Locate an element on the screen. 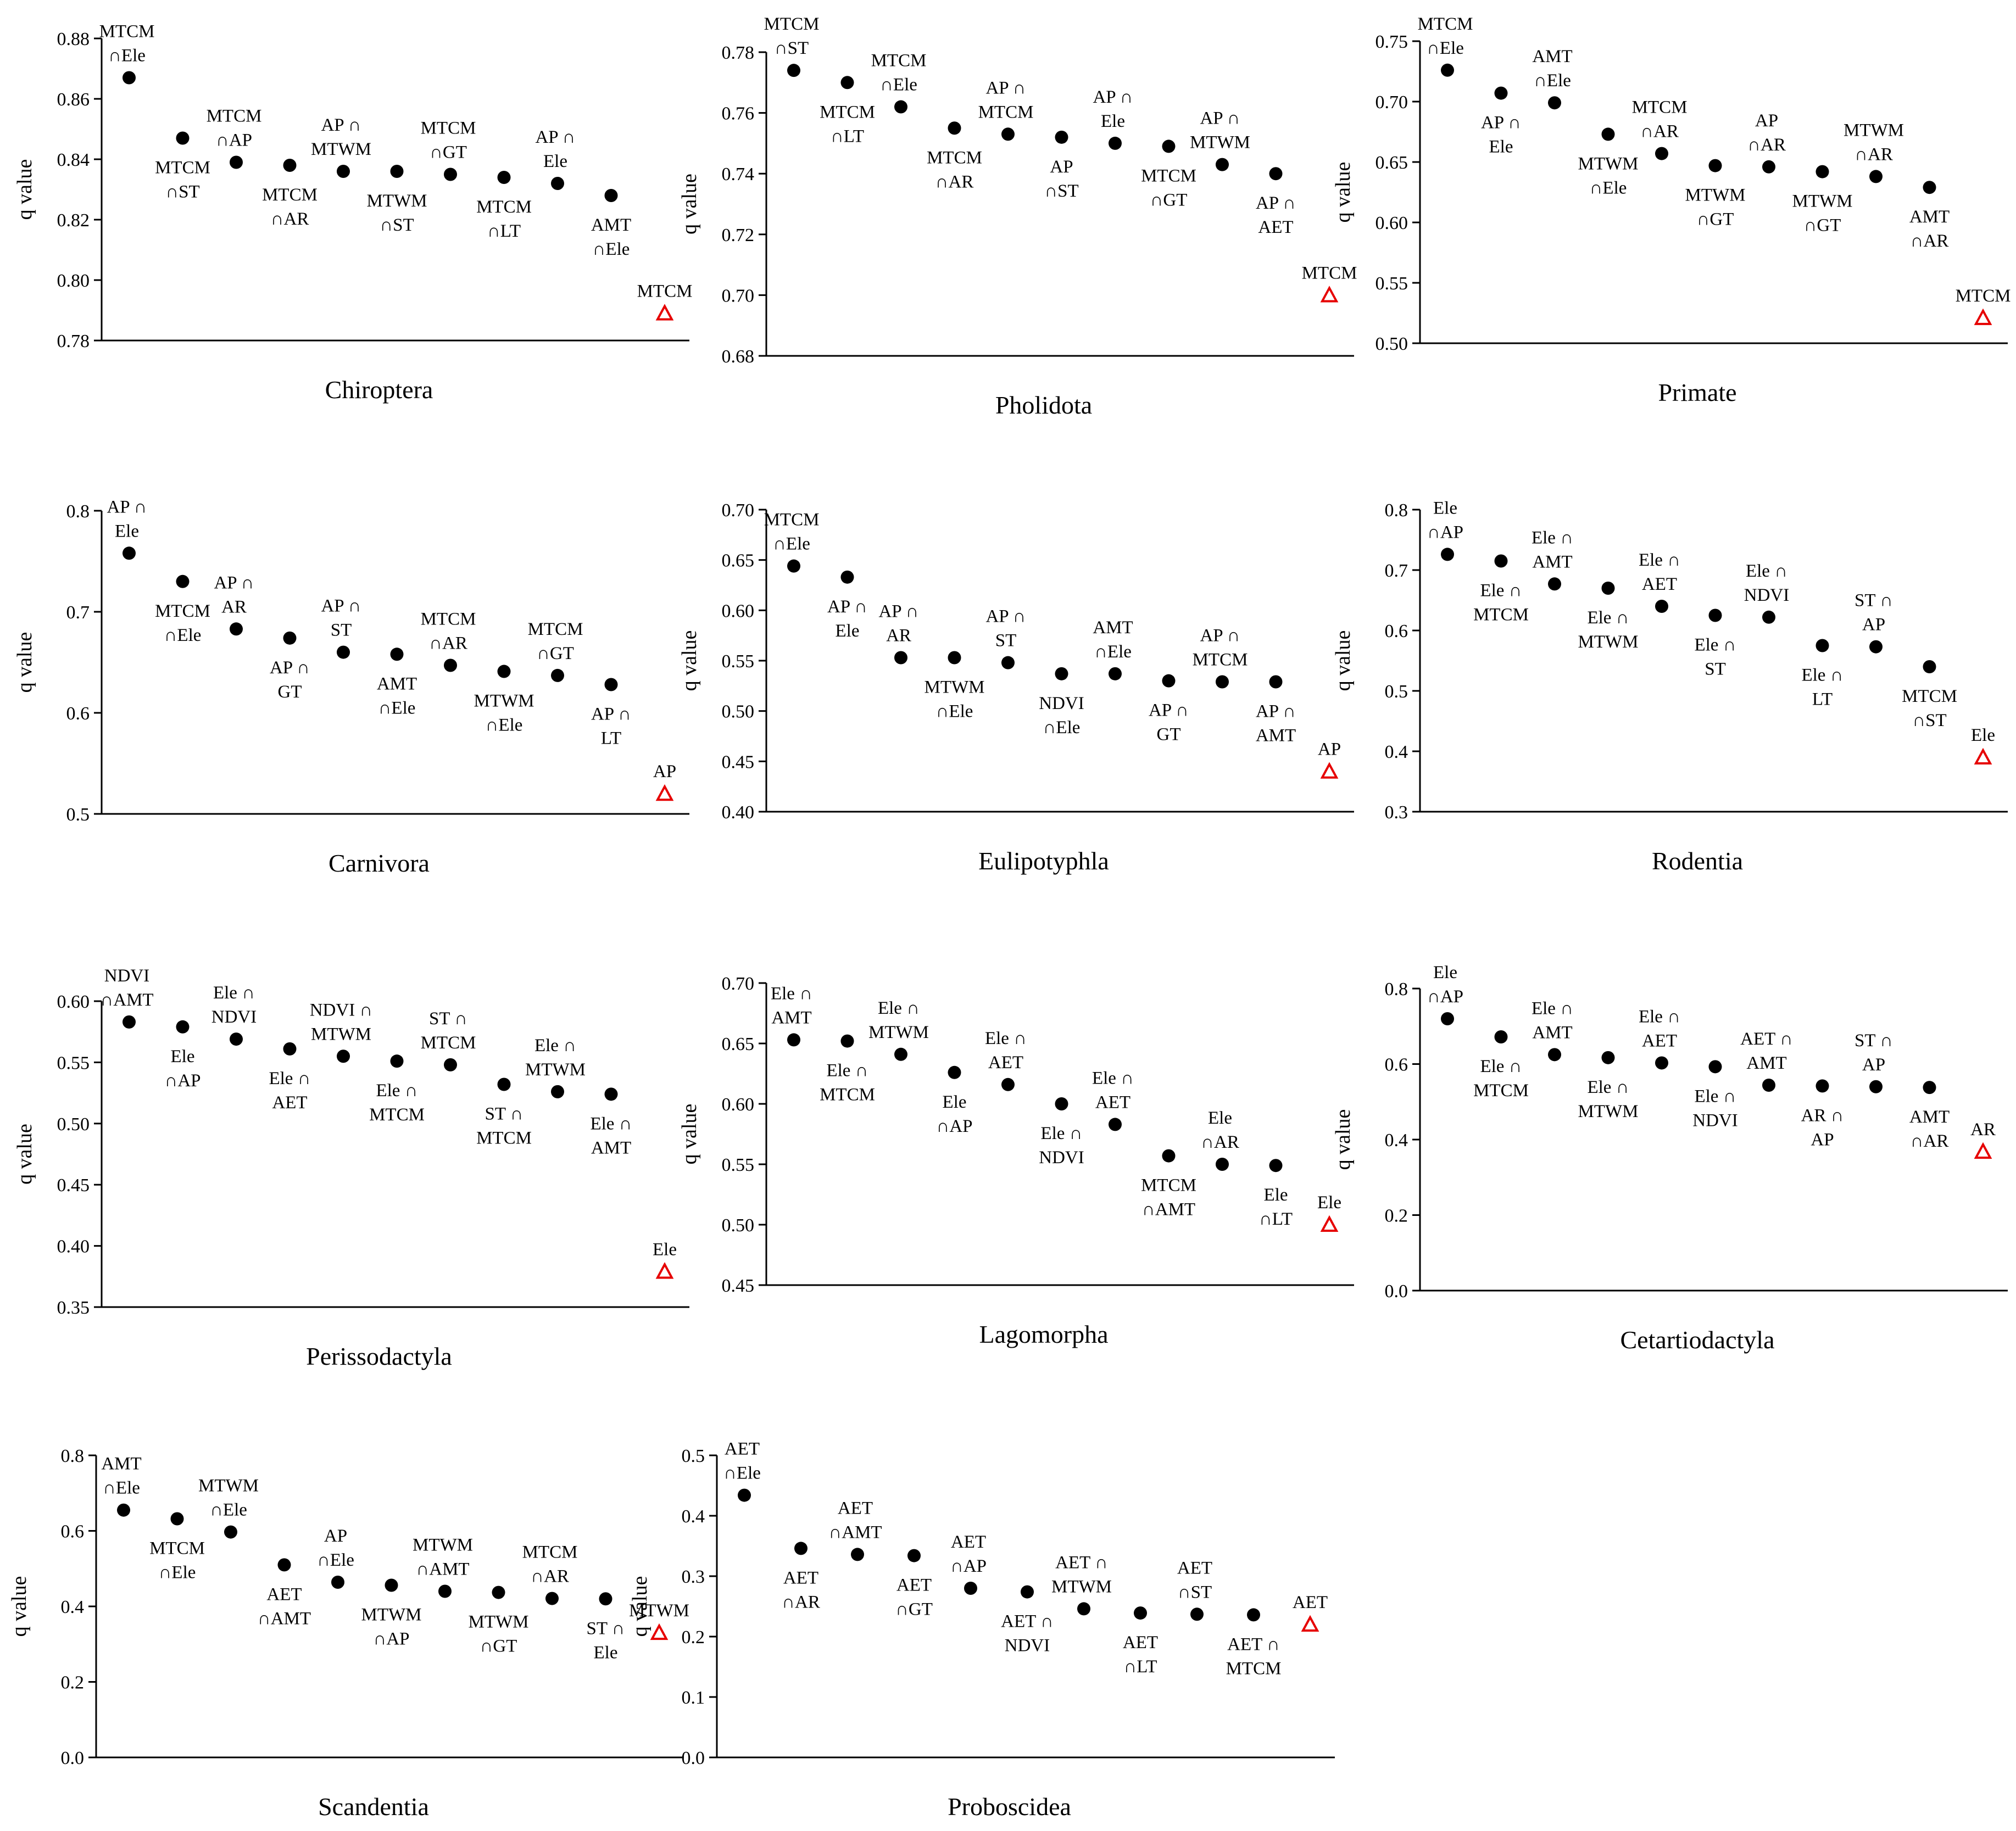 The image size is (2016, 1831). point-label: AP ∩ MTCM is located at coordinates (1220, 648).